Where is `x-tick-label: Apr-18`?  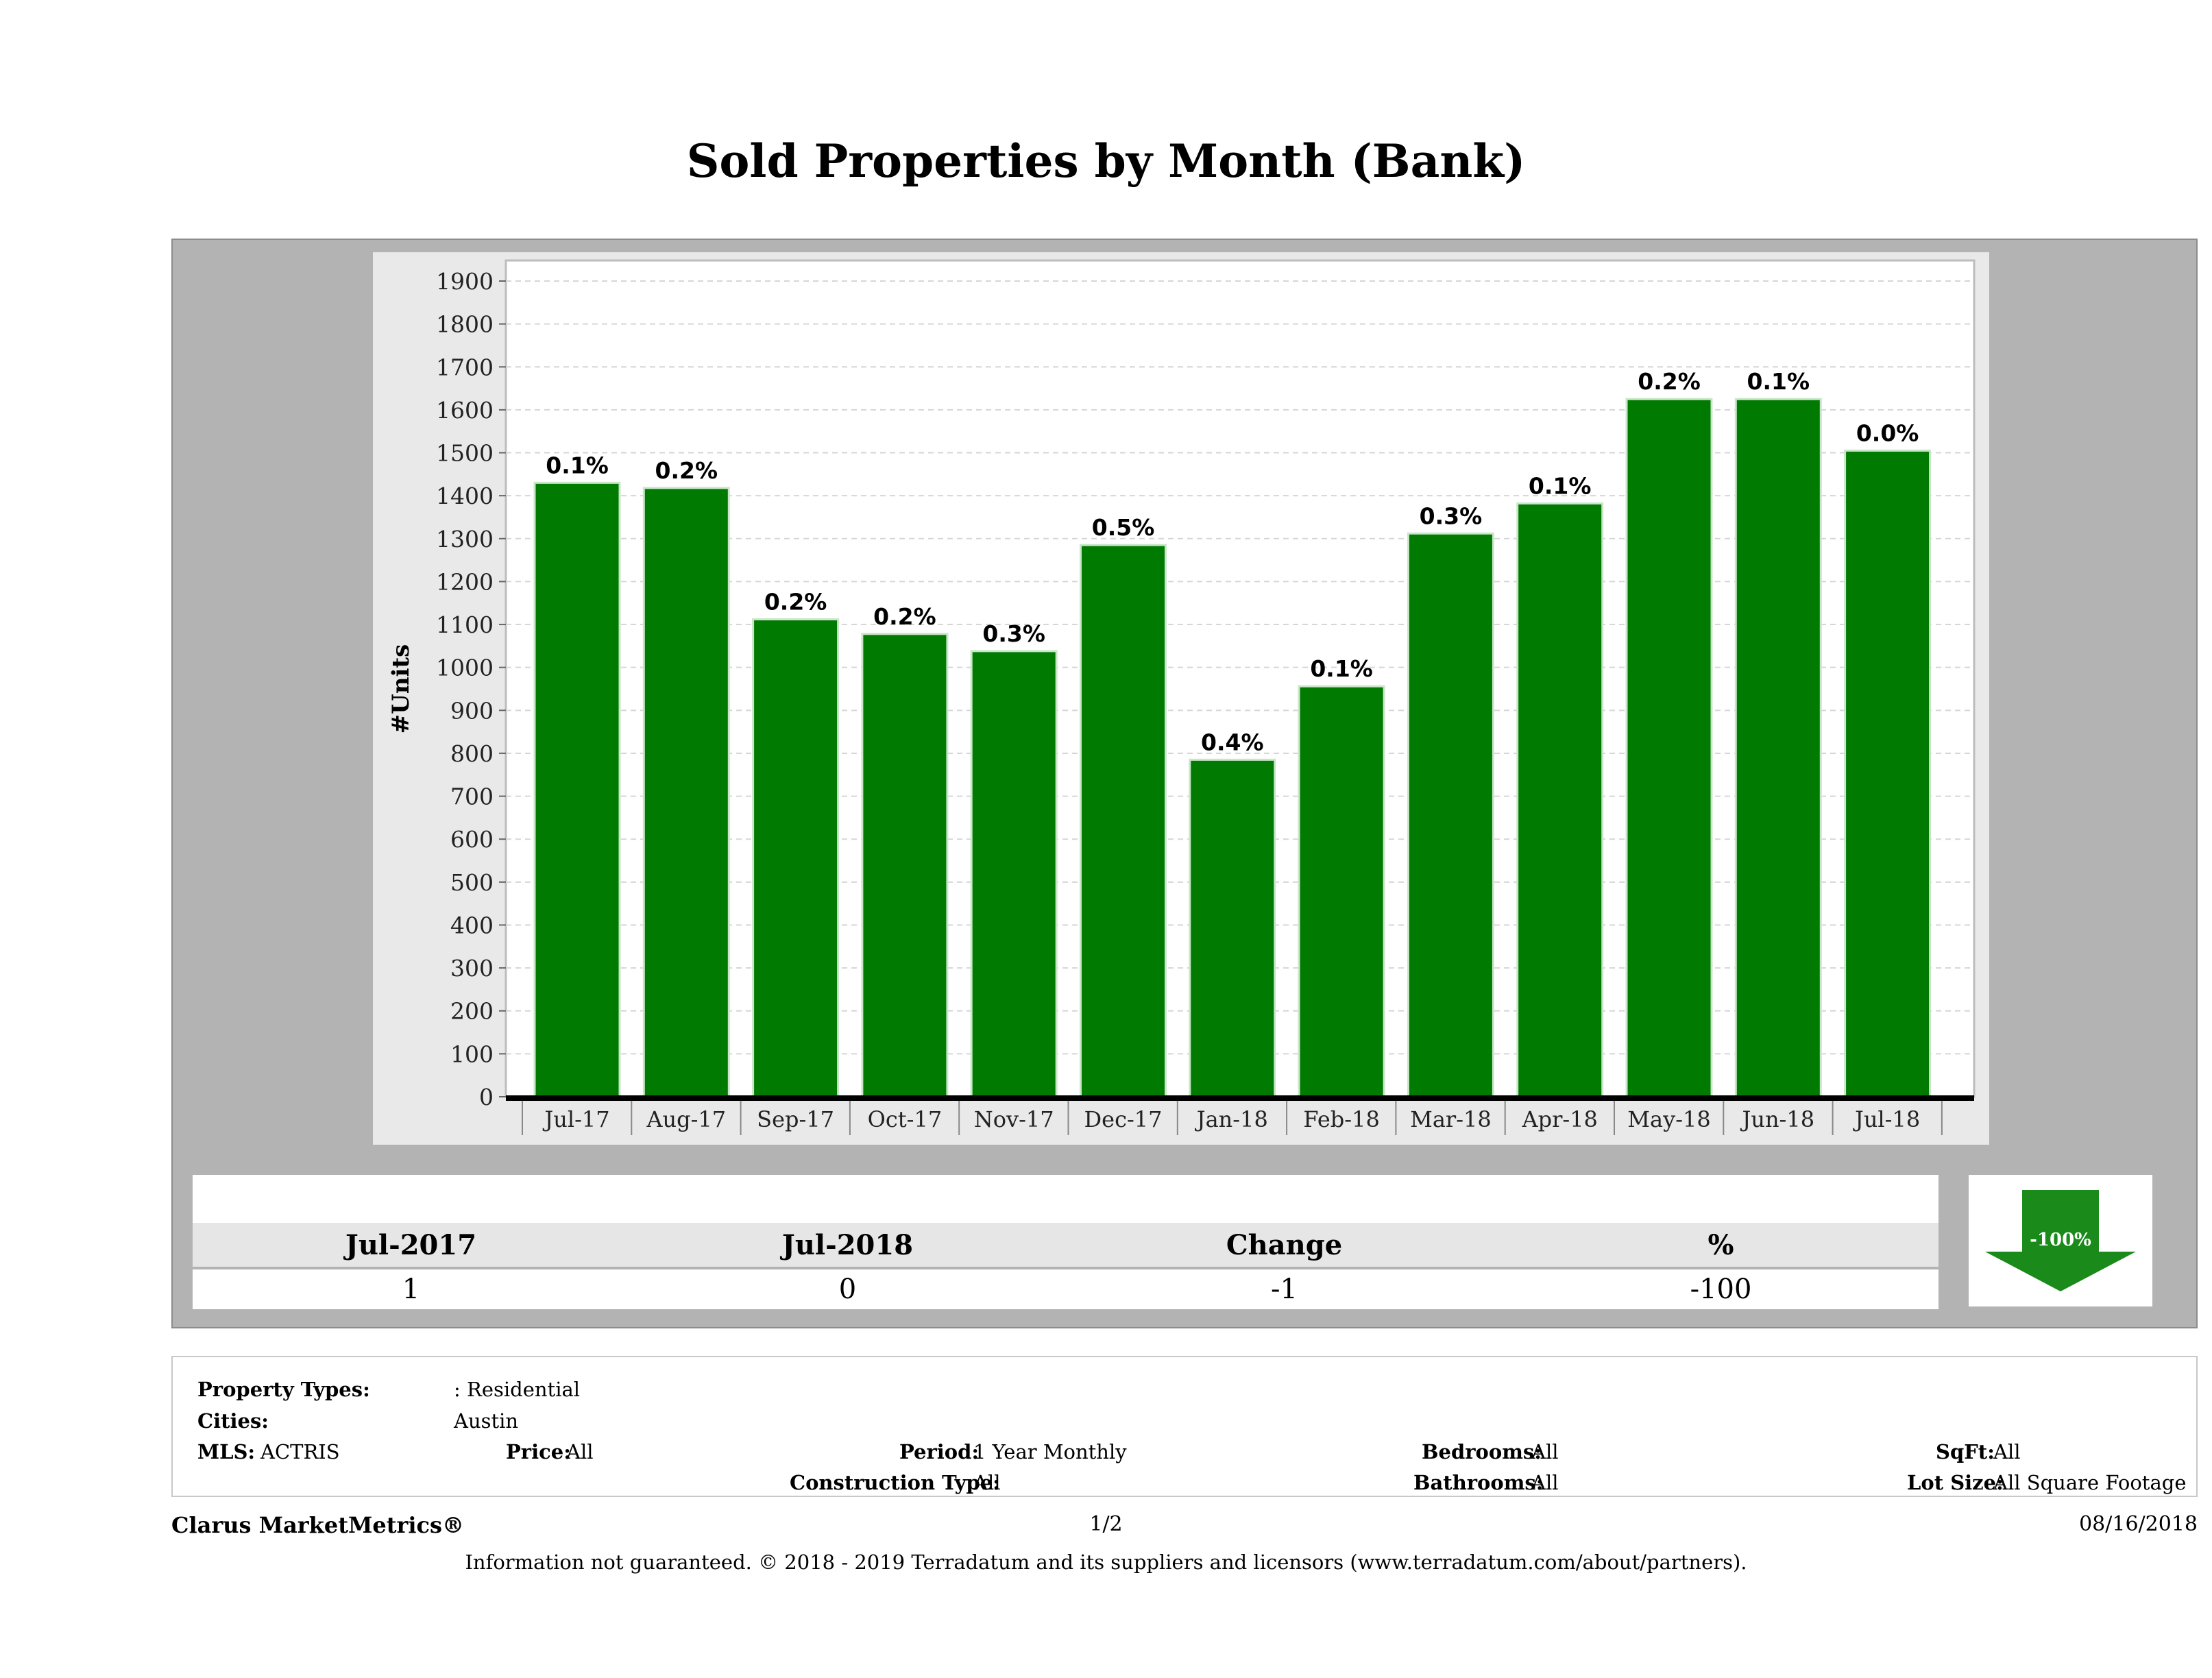
x-tick-label: Apr-18 is located at coordinates (1559, 1119).